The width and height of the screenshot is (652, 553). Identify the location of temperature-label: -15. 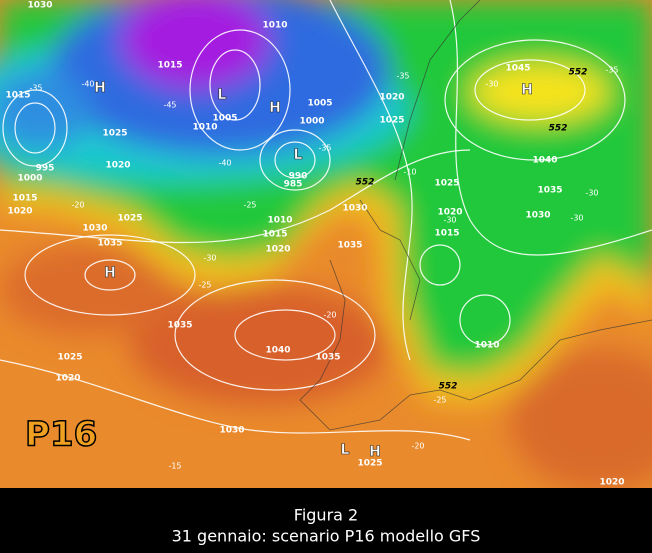
(174, 466).